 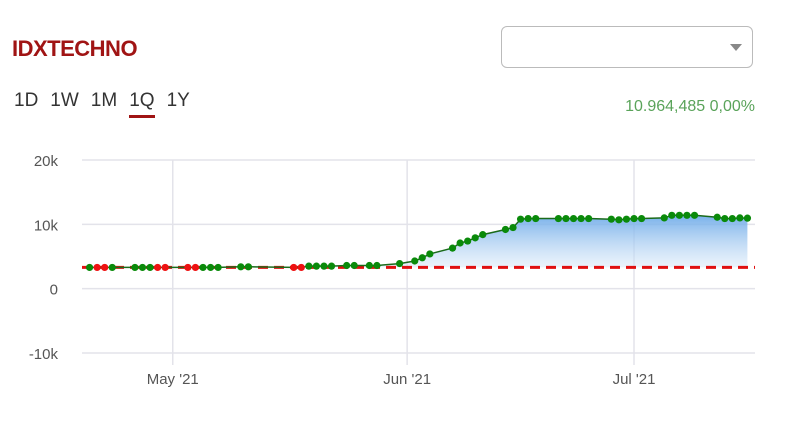 What do you see at coordinates (665, 106) in the screenshot?
I see `quote-value: 10.964,485` at bounding box center [665, 106].